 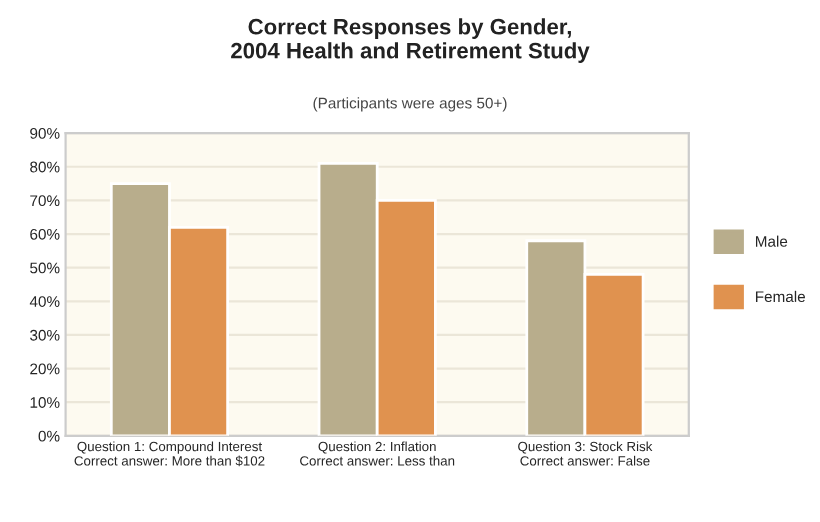 What do you see at coordinates (410, 40) in the screenshot?
I see `chart-title: Correct Responses by Gender, 2004 Health and Retirement Study` at bounding box center [410, 40].